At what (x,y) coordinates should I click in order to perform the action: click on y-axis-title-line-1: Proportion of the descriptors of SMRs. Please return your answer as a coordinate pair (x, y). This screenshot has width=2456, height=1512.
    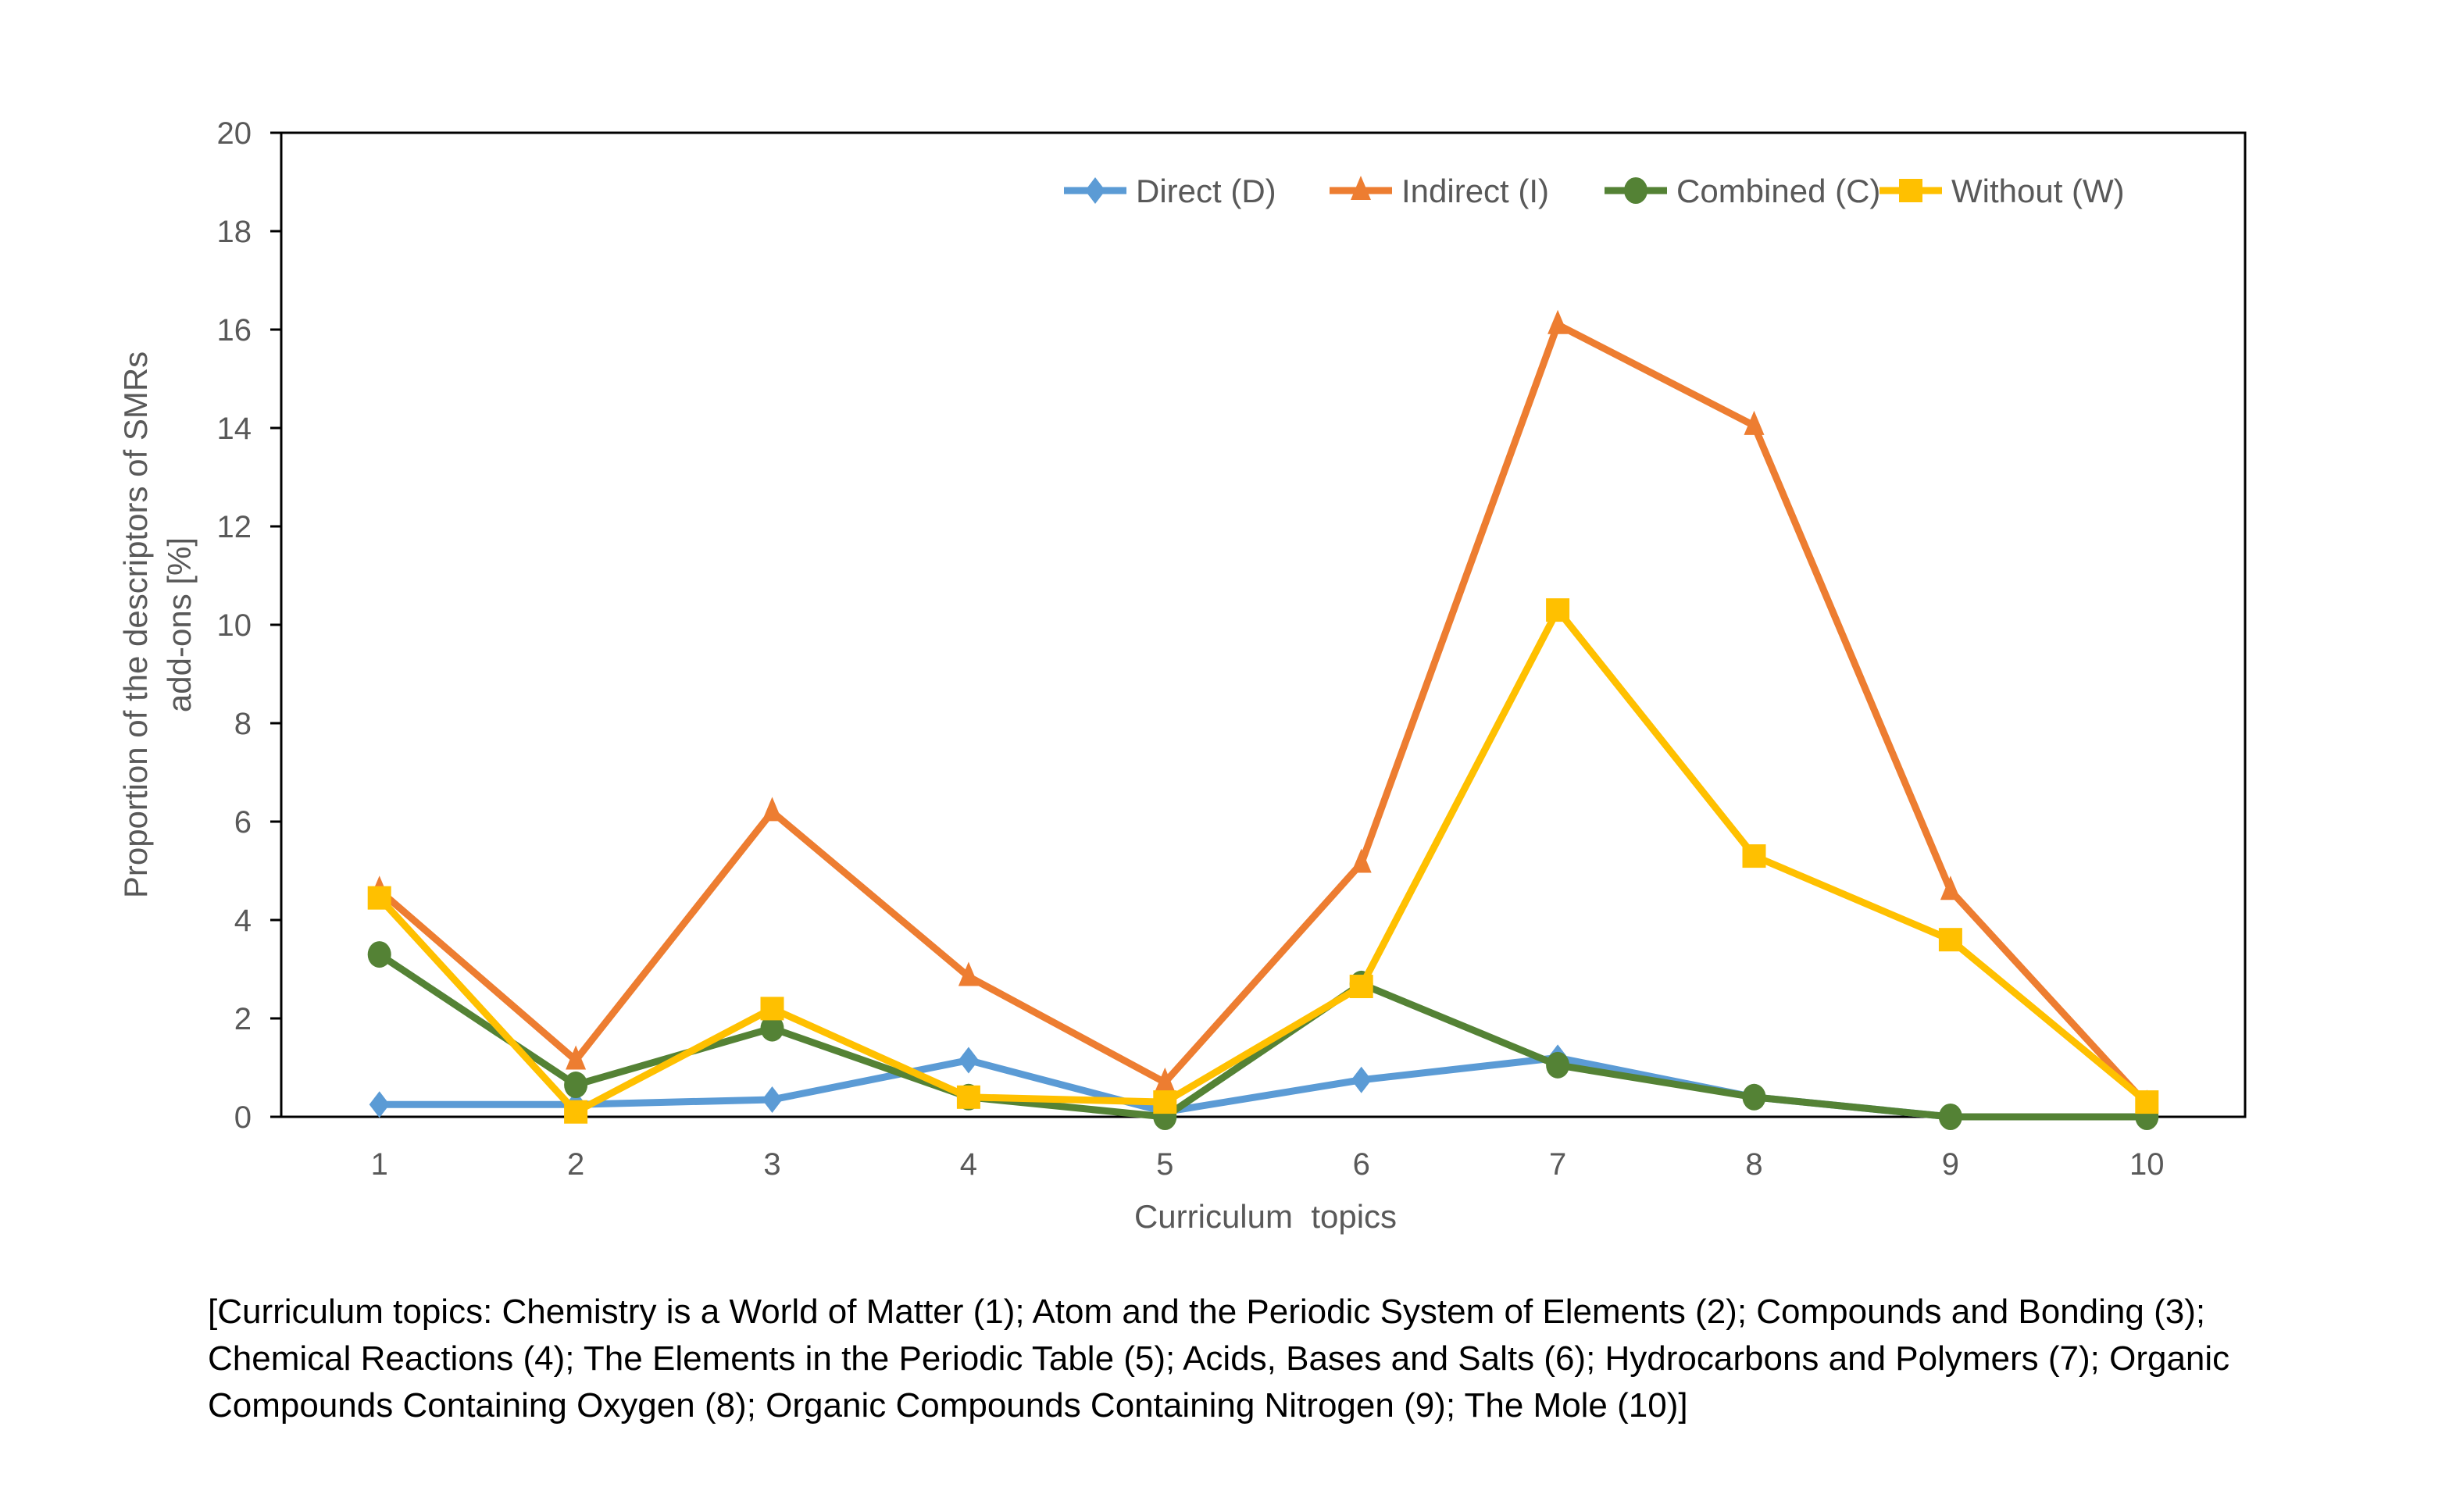
    Looking at the image, I should click on (135, 624).